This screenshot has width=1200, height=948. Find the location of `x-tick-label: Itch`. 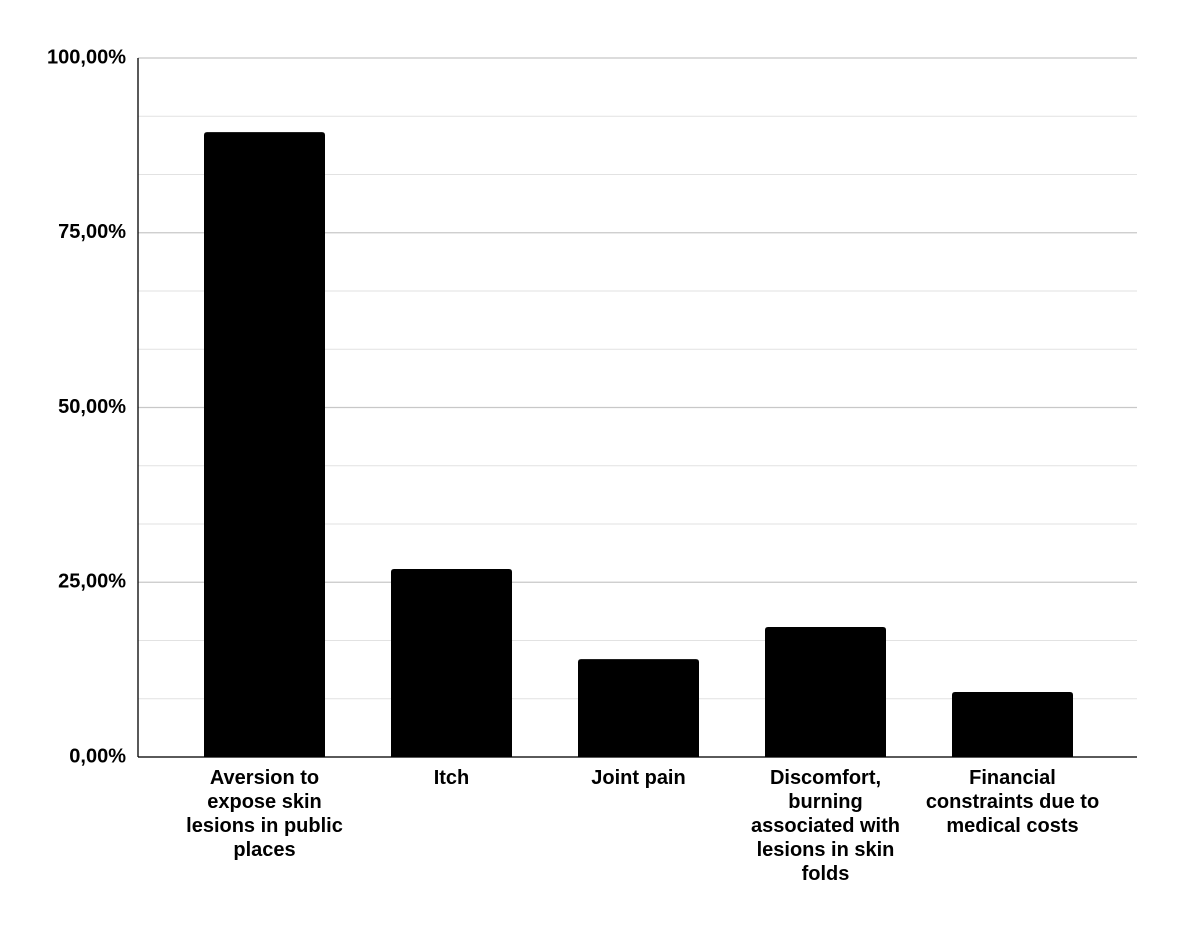

x-tick-label: Itch is located at coordinates (451, 778).